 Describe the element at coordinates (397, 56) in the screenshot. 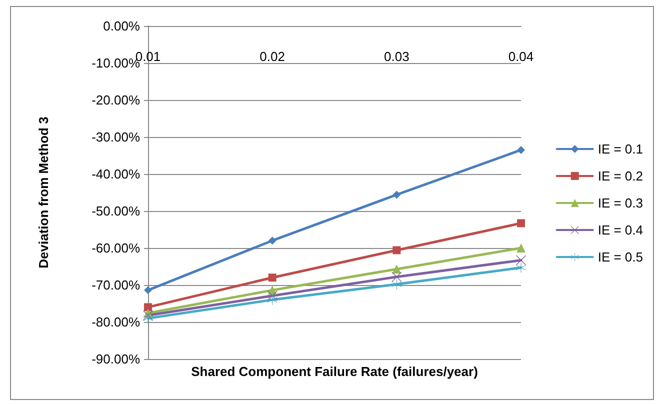

I see `x-tick-label: 0.03` at that location.